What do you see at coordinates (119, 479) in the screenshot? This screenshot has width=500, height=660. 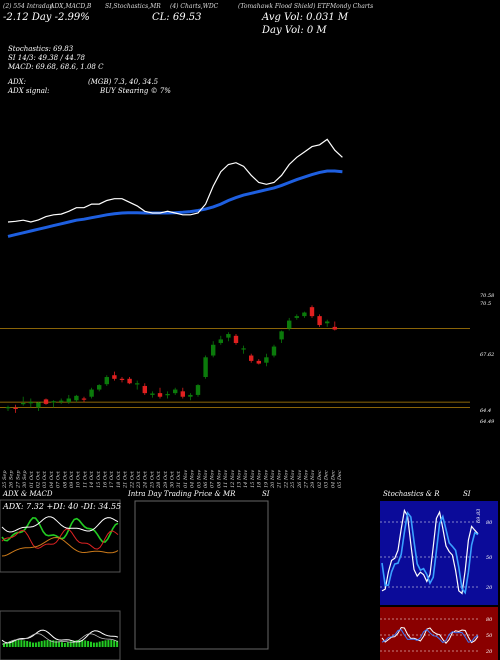 I see `date-label: 18 Oct` at bounding box center [119, 479].